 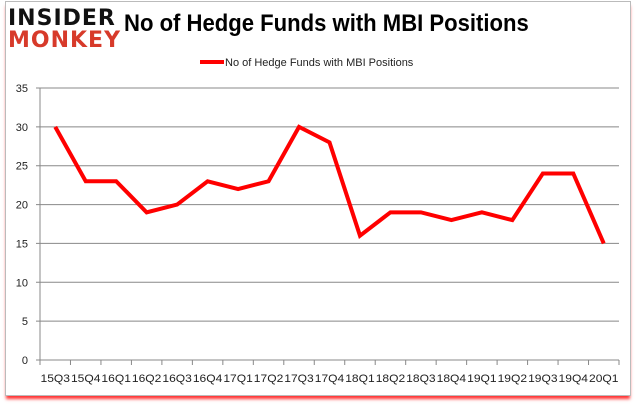 I want to click on chart-title: No of Hedge Funds with MBI Positions, so click(x=326, y=23).